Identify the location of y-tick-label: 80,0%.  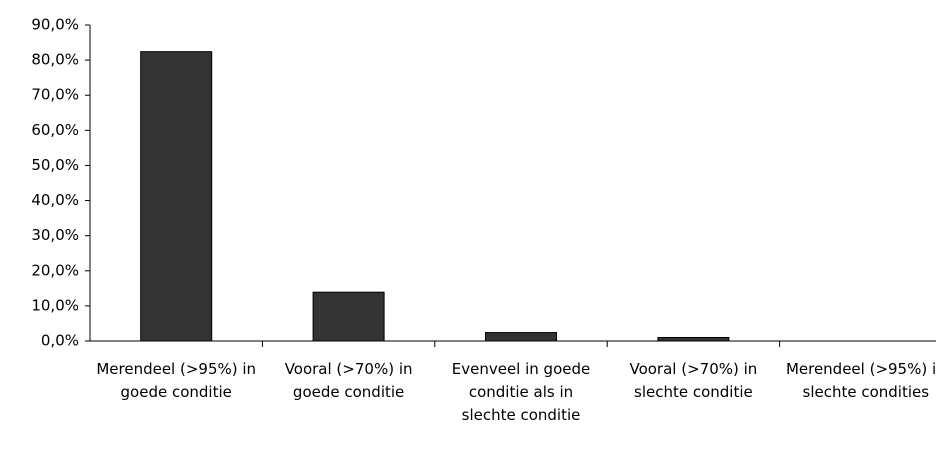
(55, 60).